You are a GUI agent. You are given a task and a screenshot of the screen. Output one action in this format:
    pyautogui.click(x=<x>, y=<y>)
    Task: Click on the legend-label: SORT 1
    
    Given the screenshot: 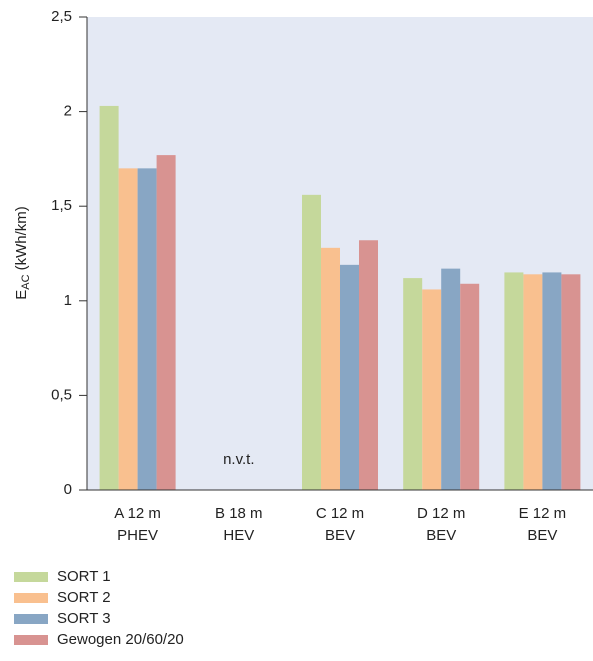 What is the action you would take?
    pyautogui.click(x=84, y=576)
    